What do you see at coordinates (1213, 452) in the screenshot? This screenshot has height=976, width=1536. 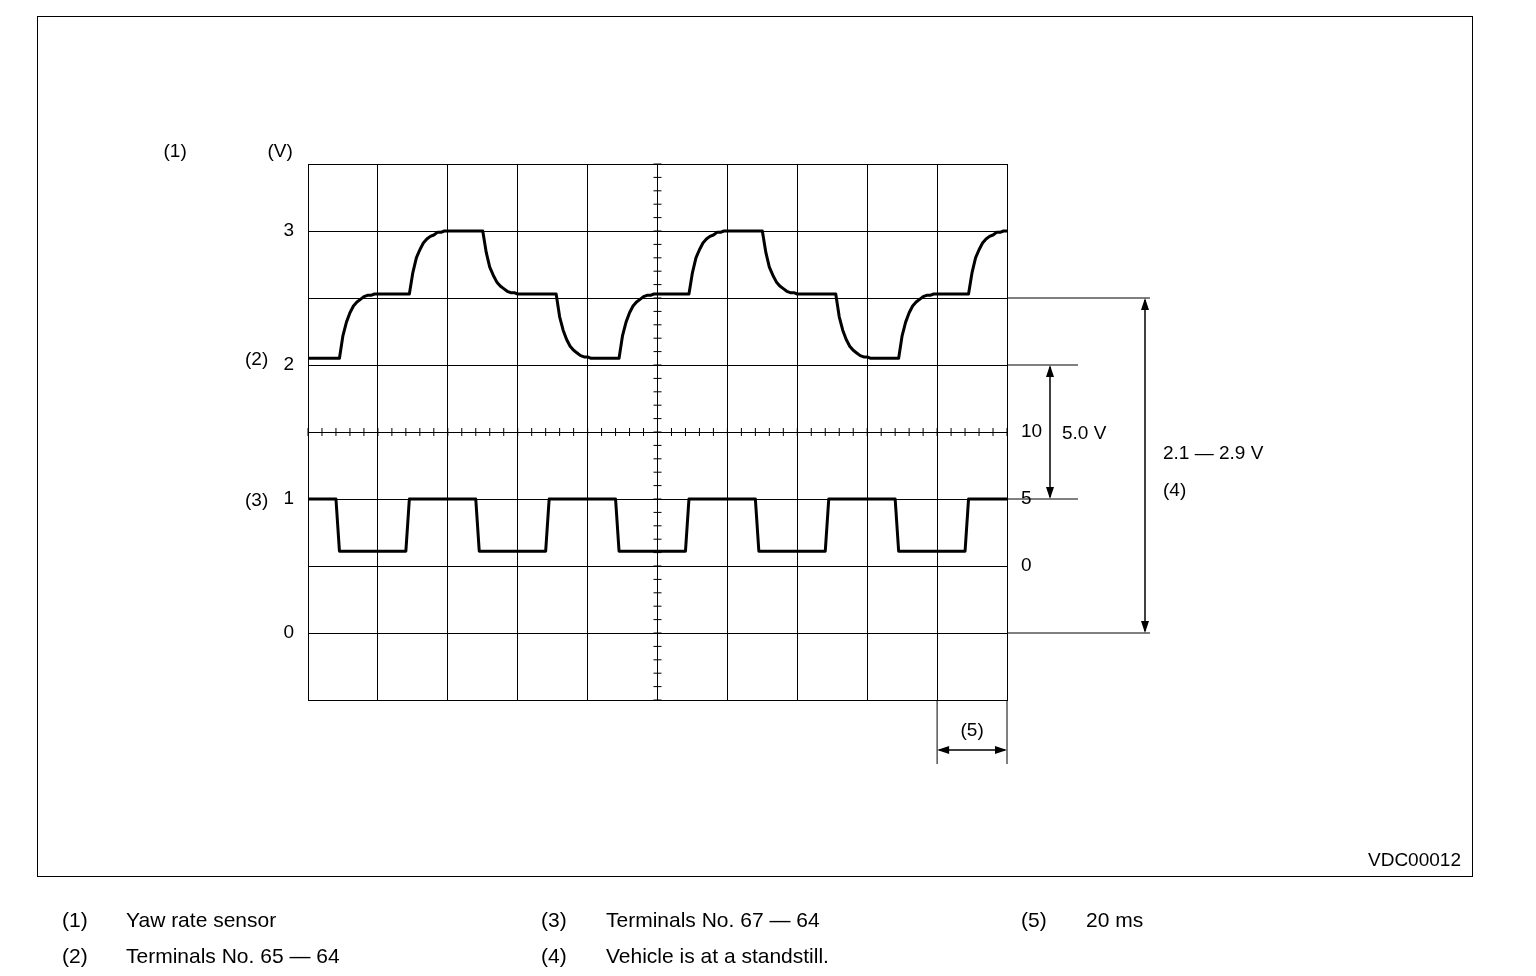 I see `text: 2.1 — 2.9 V` at bounding box center [1213, 452].